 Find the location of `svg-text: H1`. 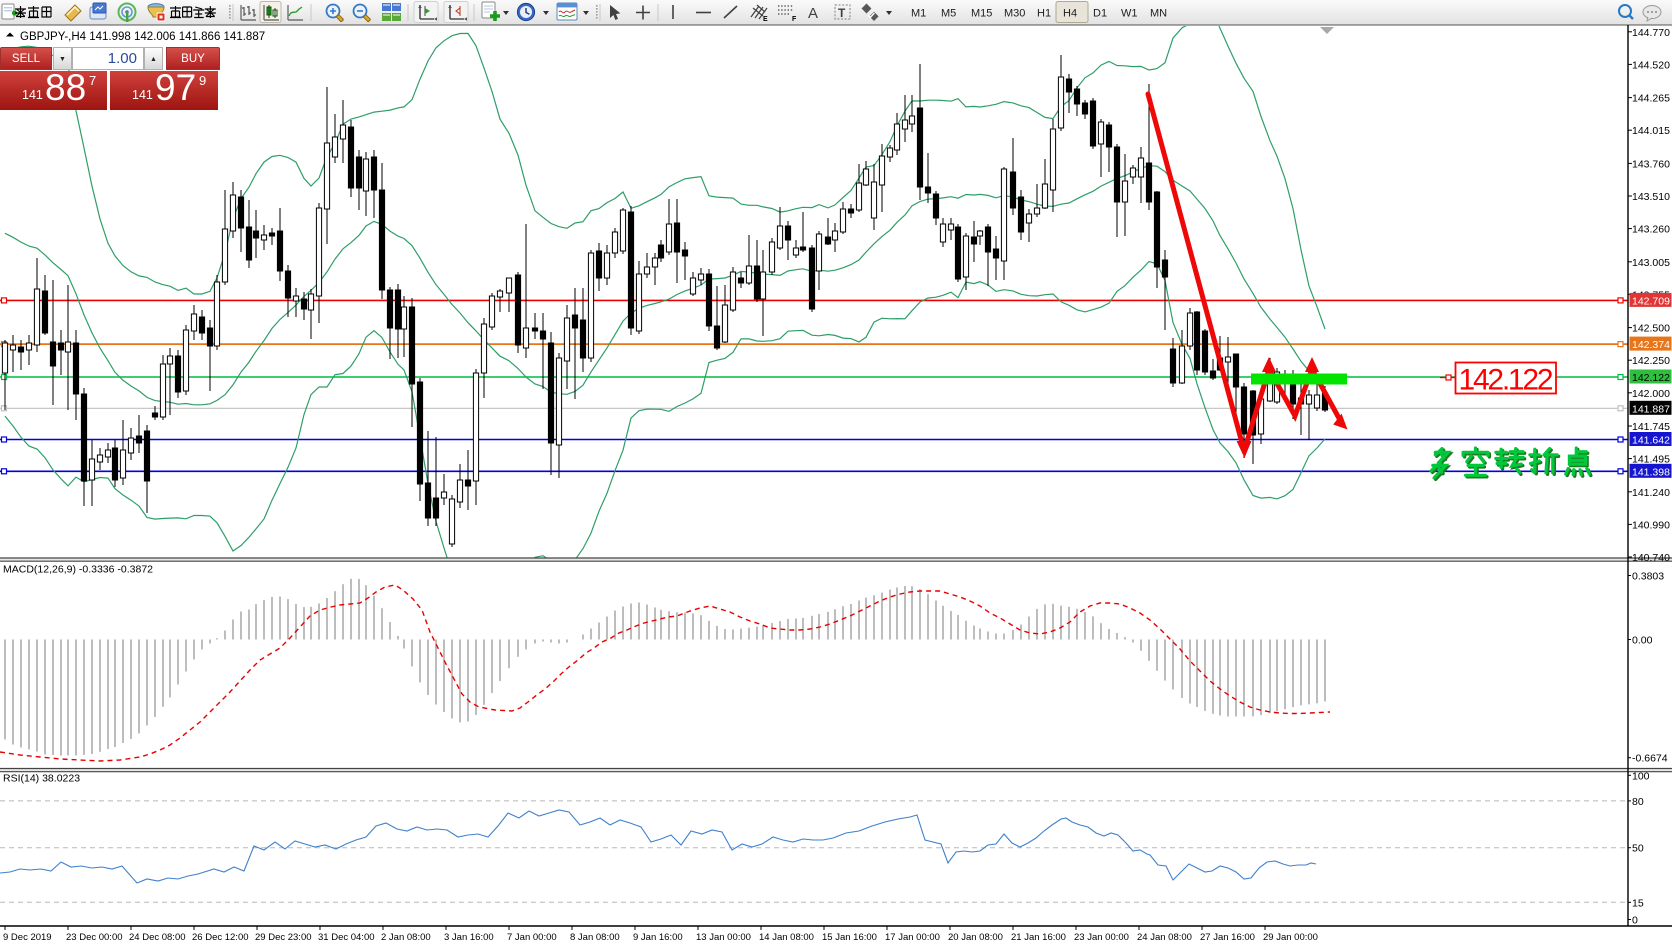

svg-text: H1 is located at coordinates (1044, 14).